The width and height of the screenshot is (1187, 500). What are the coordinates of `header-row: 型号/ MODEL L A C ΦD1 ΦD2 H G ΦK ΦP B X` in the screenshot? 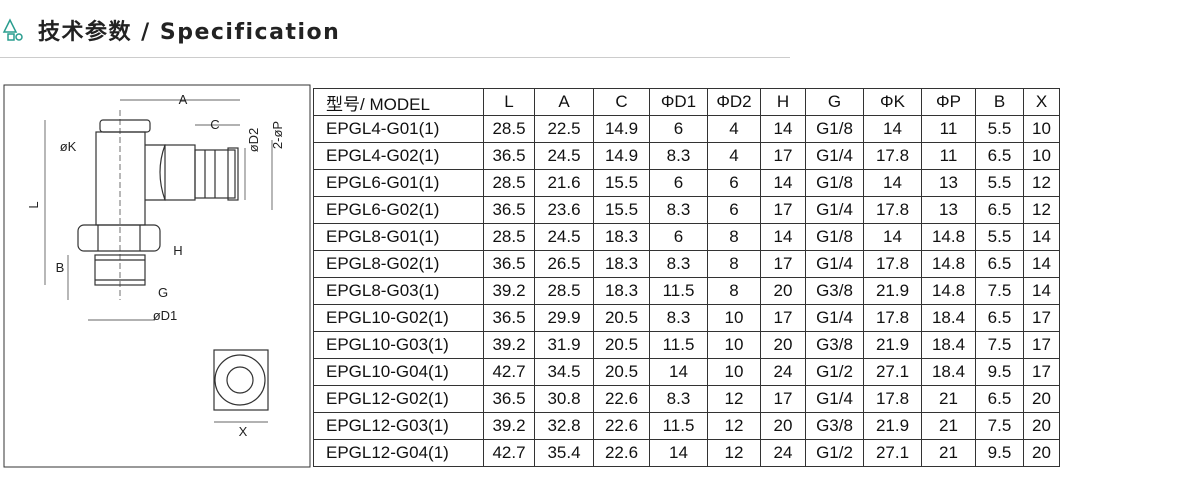 It's located at (686, 102).